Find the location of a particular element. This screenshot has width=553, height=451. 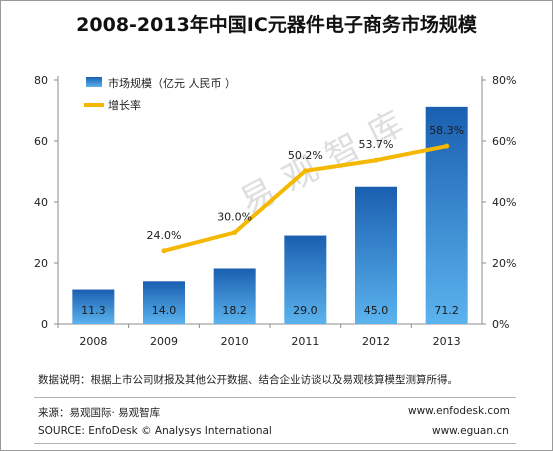

y-tick-label-left: 60 is located at coordinates (41, 141).